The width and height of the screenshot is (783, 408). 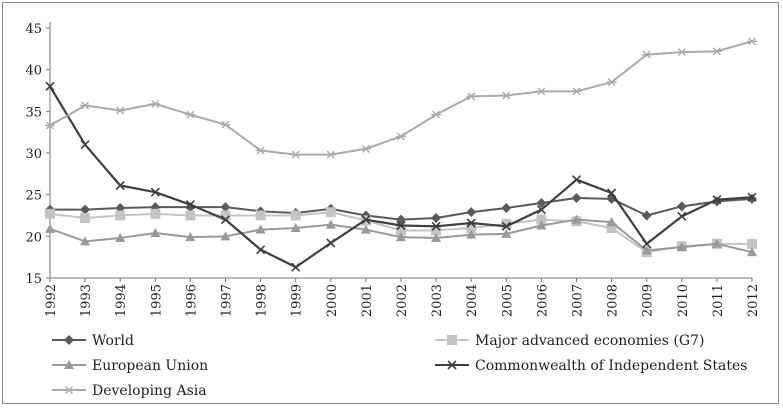 What do you see at coordinates (437, 300) in the screenshot?
I see `x-tick-label: 2003` at bounding box center [437, 300].